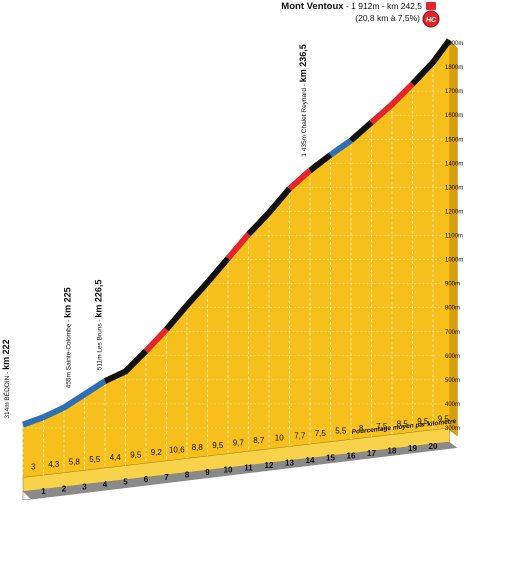 The image size is (509, 568). Describe the element at coordinates (351, 455) in the screenshot. I see `km-marker-label: 16` at that location.